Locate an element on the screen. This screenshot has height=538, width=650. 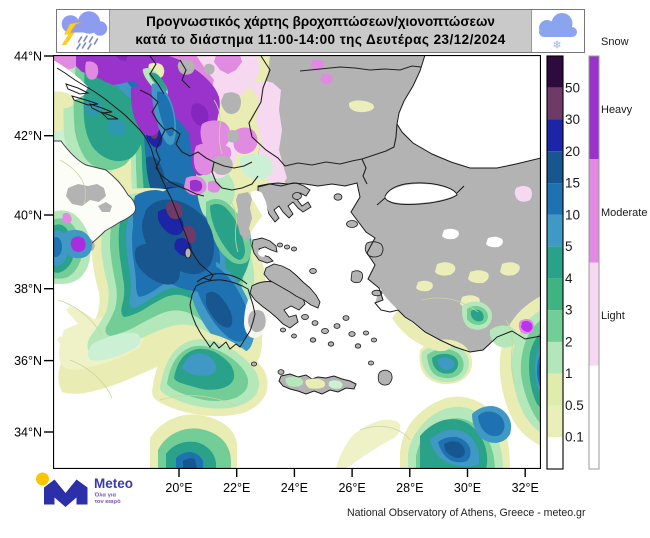
svg-text: Moderate is located at coordinates (624, 213).